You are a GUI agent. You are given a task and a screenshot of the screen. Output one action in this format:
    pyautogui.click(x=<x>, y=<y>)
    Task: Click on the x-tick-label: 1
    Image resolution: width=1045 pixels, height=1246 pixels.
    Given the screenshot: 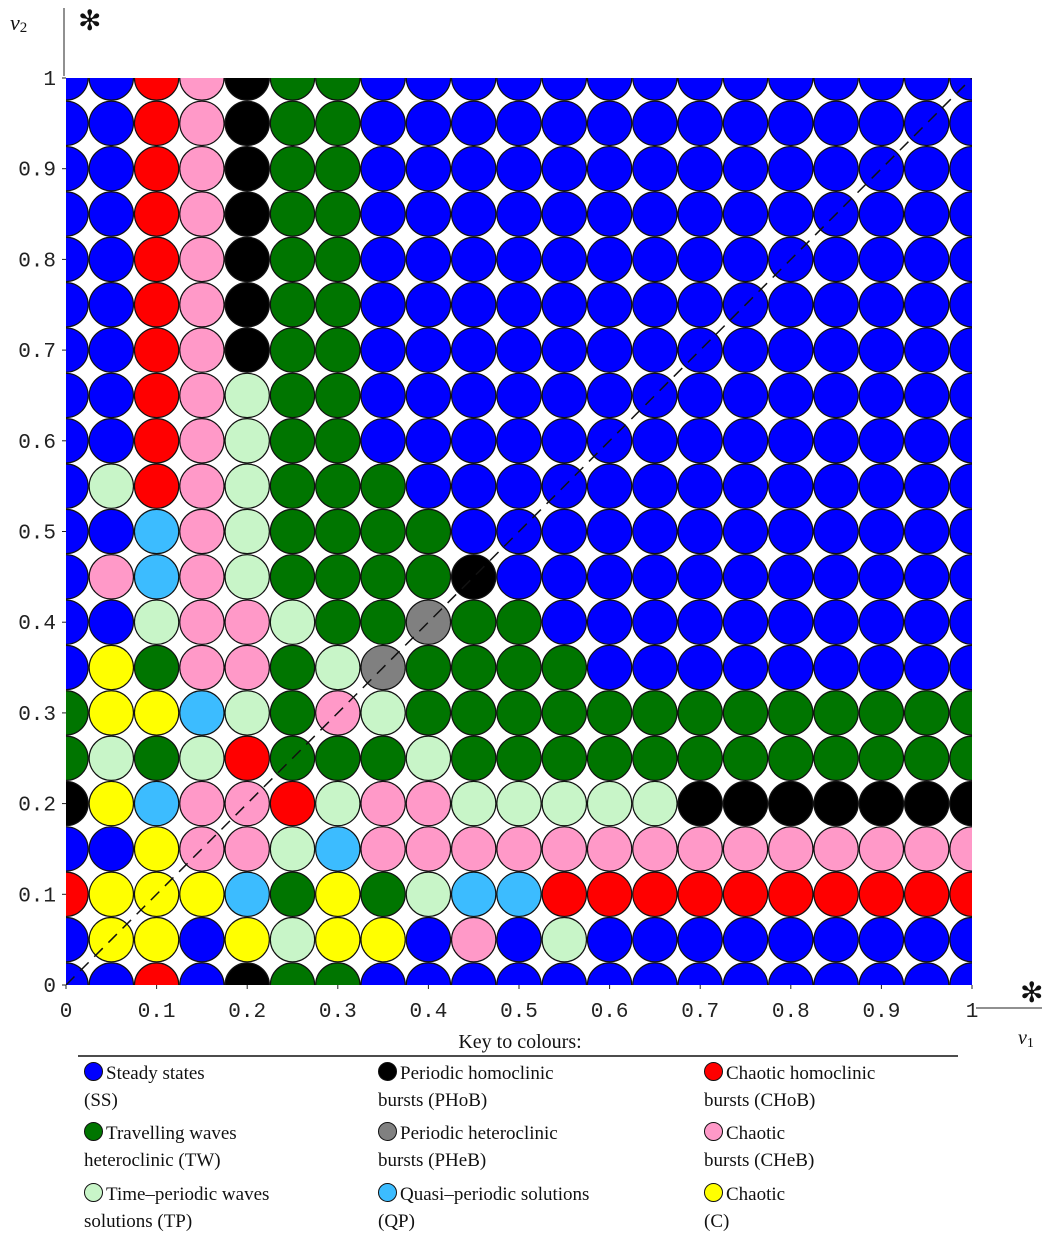 What is the action you would take?
    pyautogui.click(x=972, y=1012)
    